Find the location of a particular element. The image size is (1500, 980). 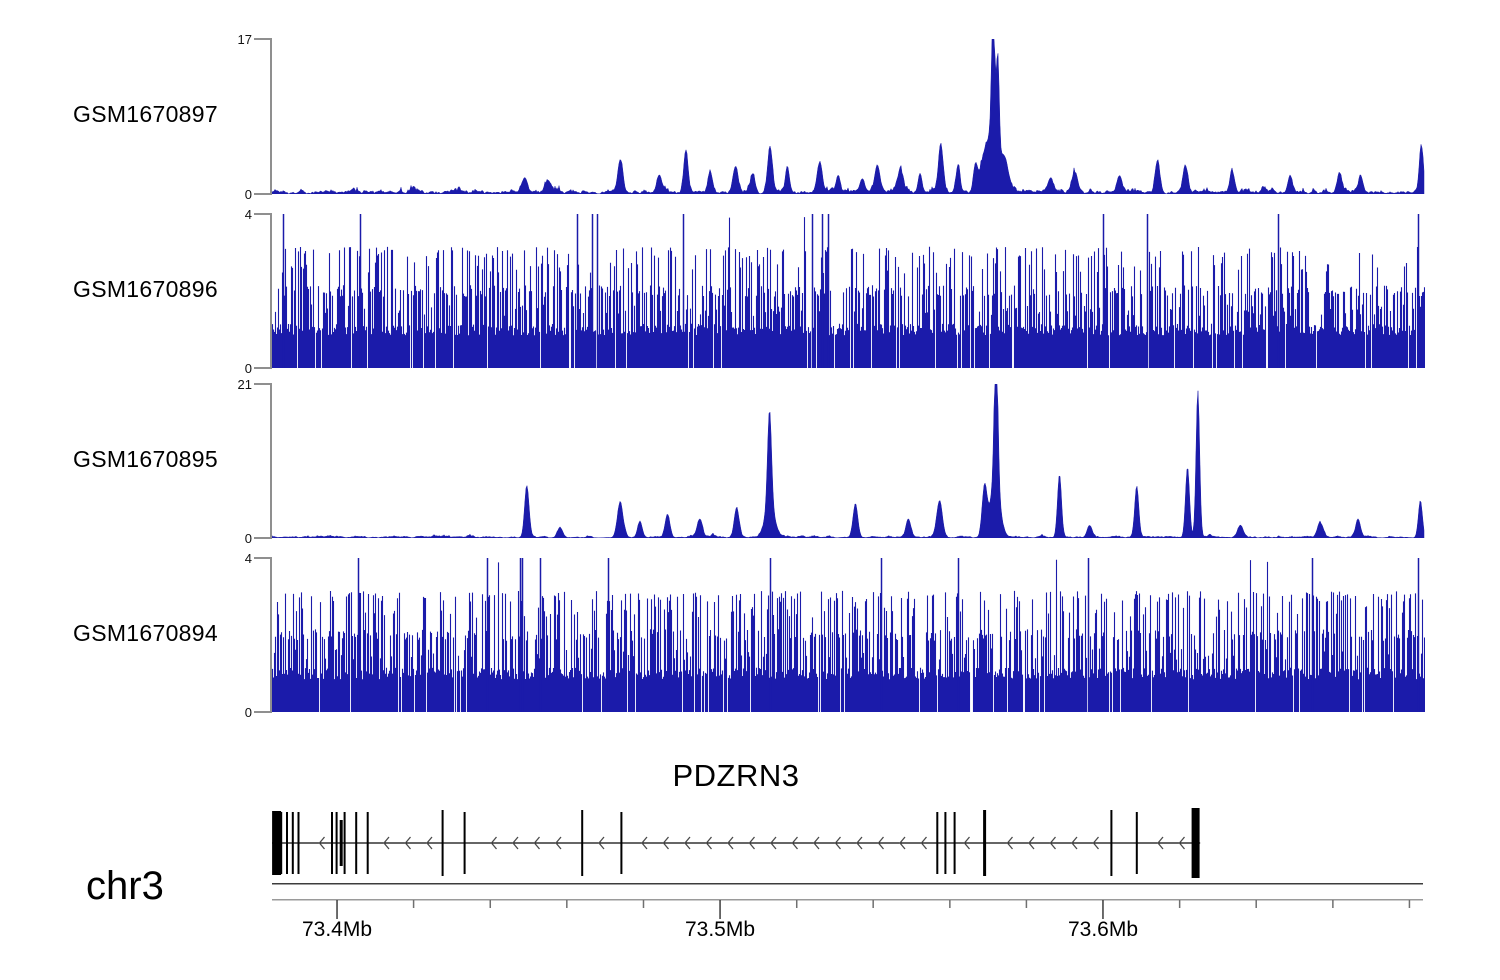

track4-ymin-label: 0 is located at coordinates (248, 712).